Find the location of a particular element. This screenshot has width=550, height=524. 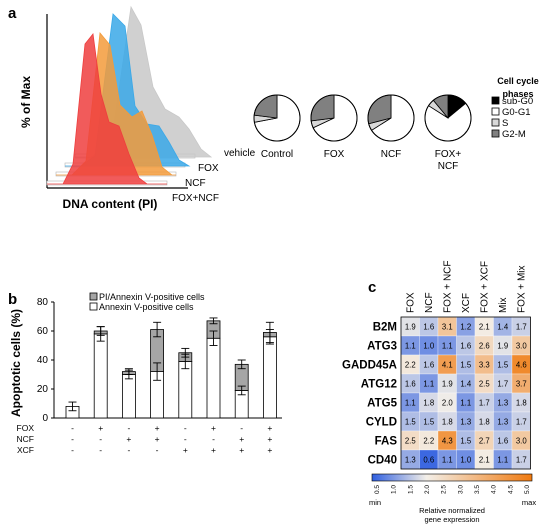

heatmap-cell-value: 1.2 is located at coordinates (465, 327).